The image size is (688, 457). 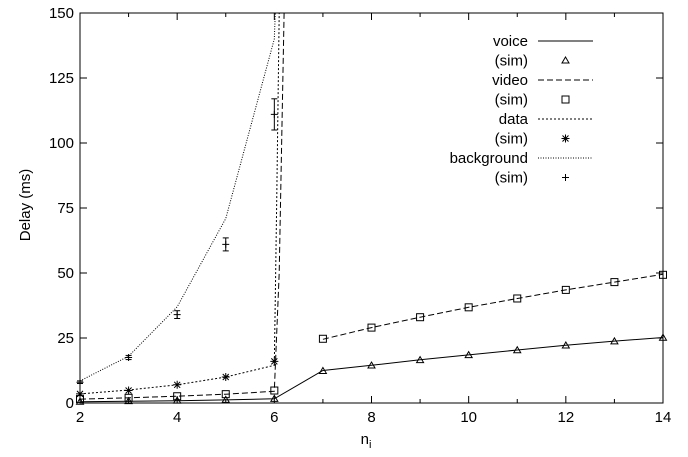 What do you see at coordinates (489, 158) in the screenshot?
I see `legend-label: background` at bounding box center [489, 158].